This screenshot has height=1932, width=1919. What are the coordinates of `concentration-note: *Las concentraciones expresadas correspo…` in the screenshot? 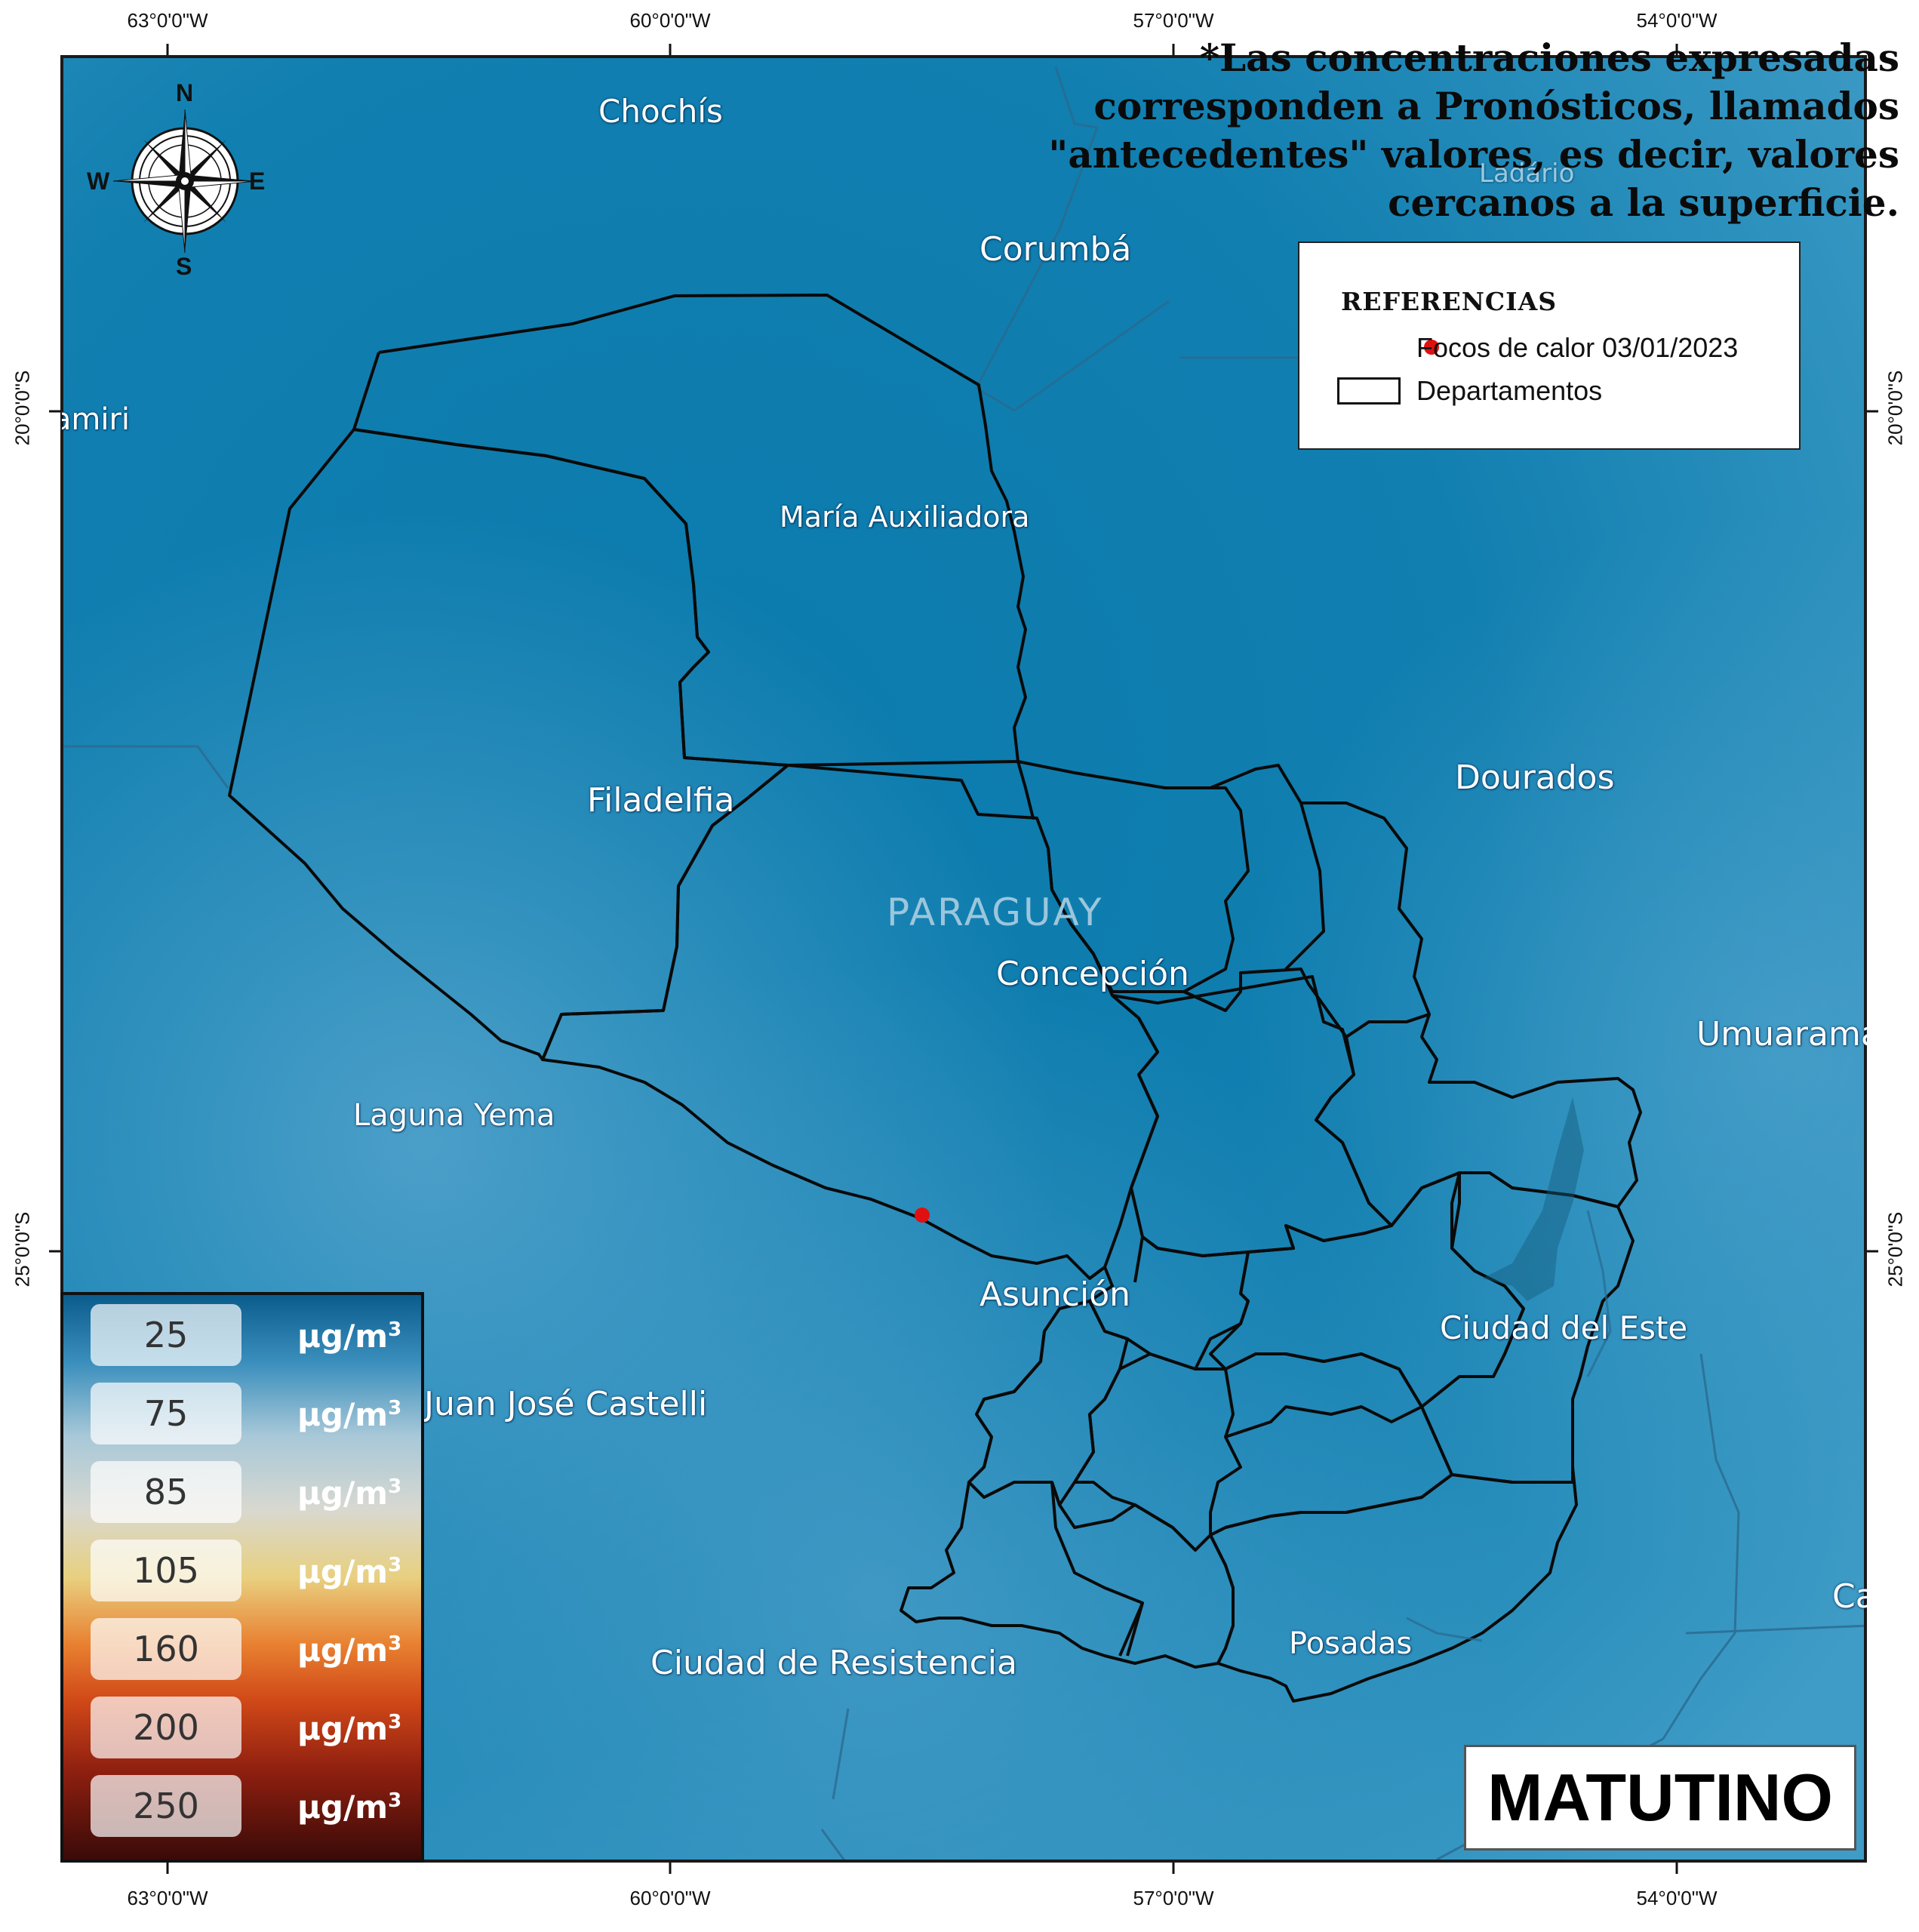 It's located at (1465, 130).